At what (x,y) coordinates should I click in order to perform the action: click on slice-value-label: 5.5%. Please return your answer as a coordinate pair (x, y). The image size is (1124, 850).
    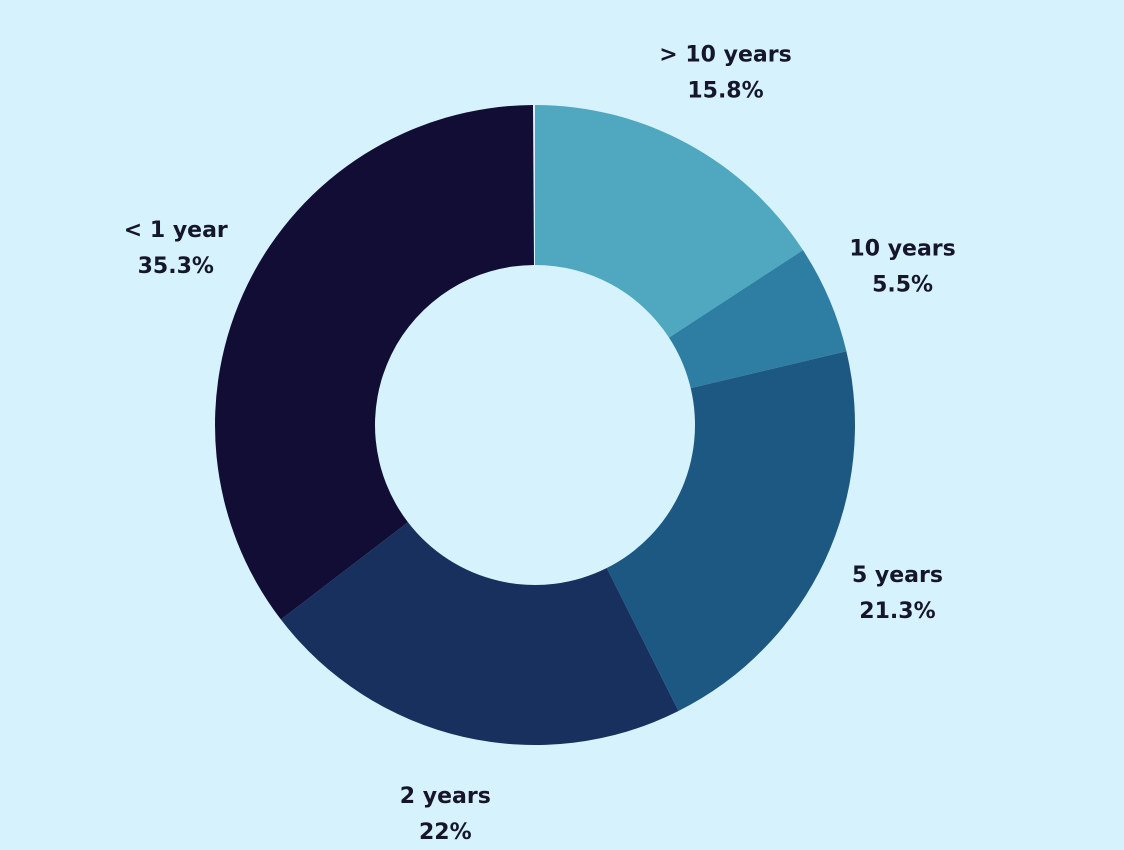
    Looking at the image, I should click on (902, 284).